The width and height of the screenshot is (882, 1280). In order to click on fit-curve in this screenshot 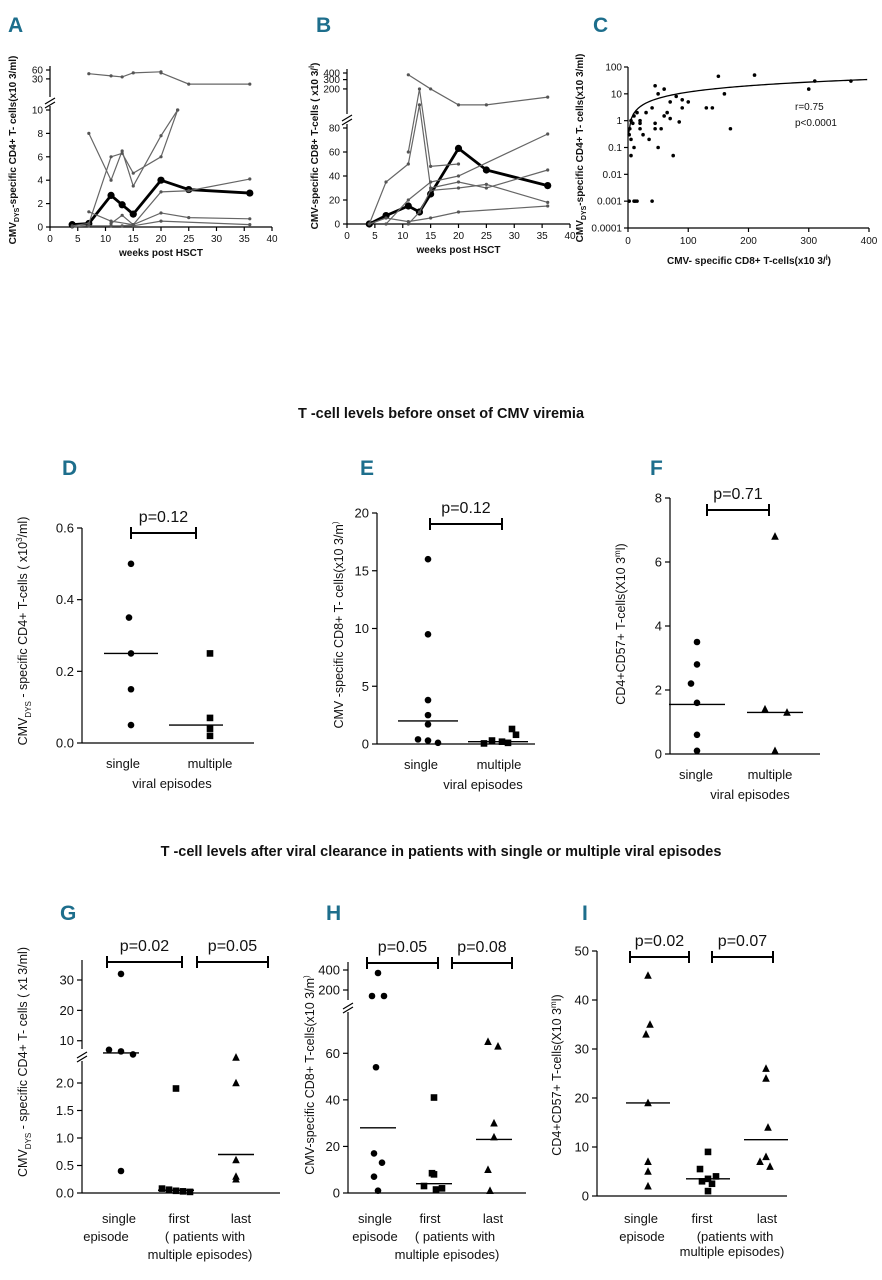, I will do `click(747, 106)`.